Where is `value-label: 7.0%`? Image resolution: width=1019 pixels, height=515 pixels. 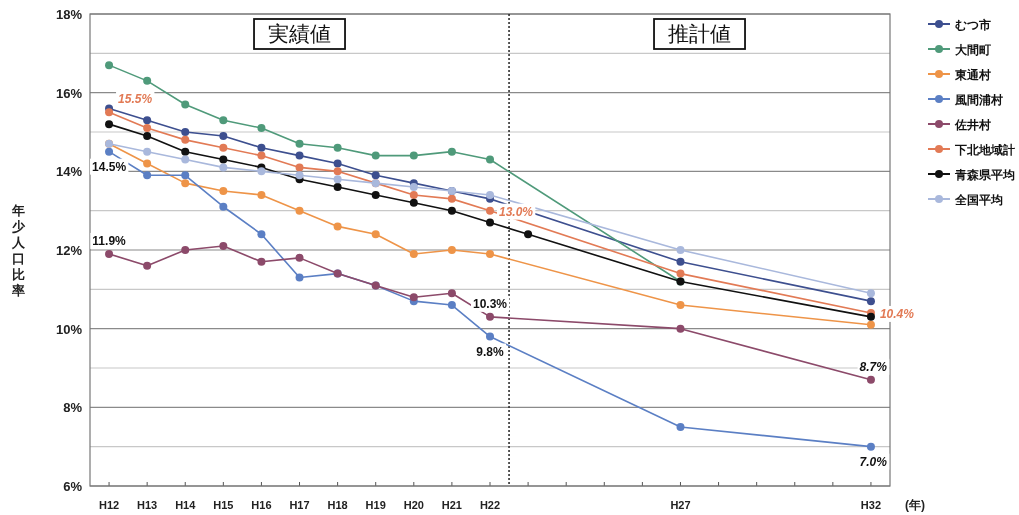
value-label: 7.0% is located at coordinates (873, 461).